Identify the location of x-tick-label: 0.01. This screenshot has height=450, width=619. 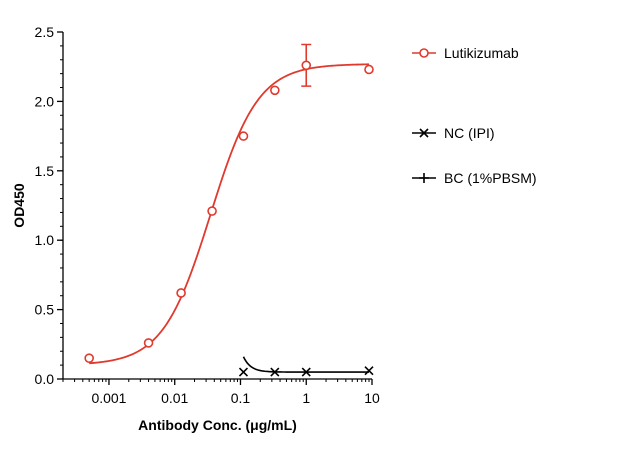
(174, 398).